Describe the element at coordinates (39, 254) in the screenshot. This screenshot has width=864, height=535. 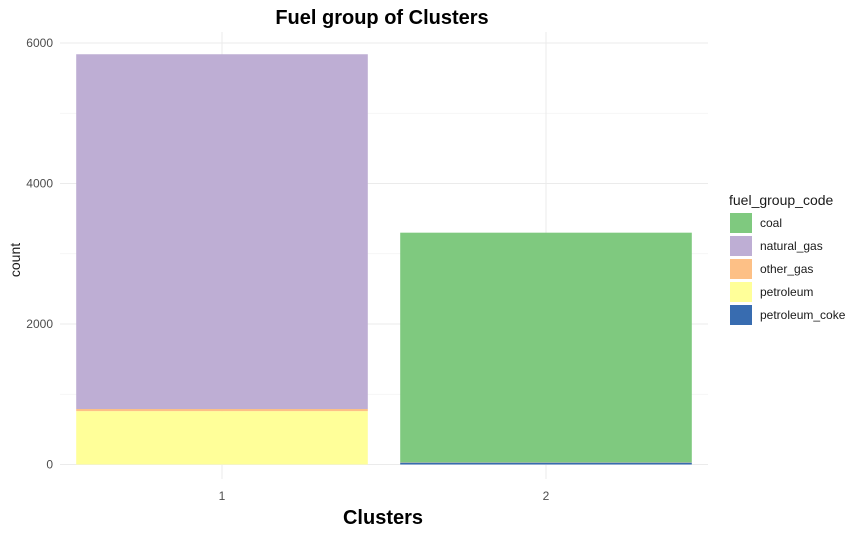
I see `y-axis-ticks: 0 2000 4000 6000` at that location.